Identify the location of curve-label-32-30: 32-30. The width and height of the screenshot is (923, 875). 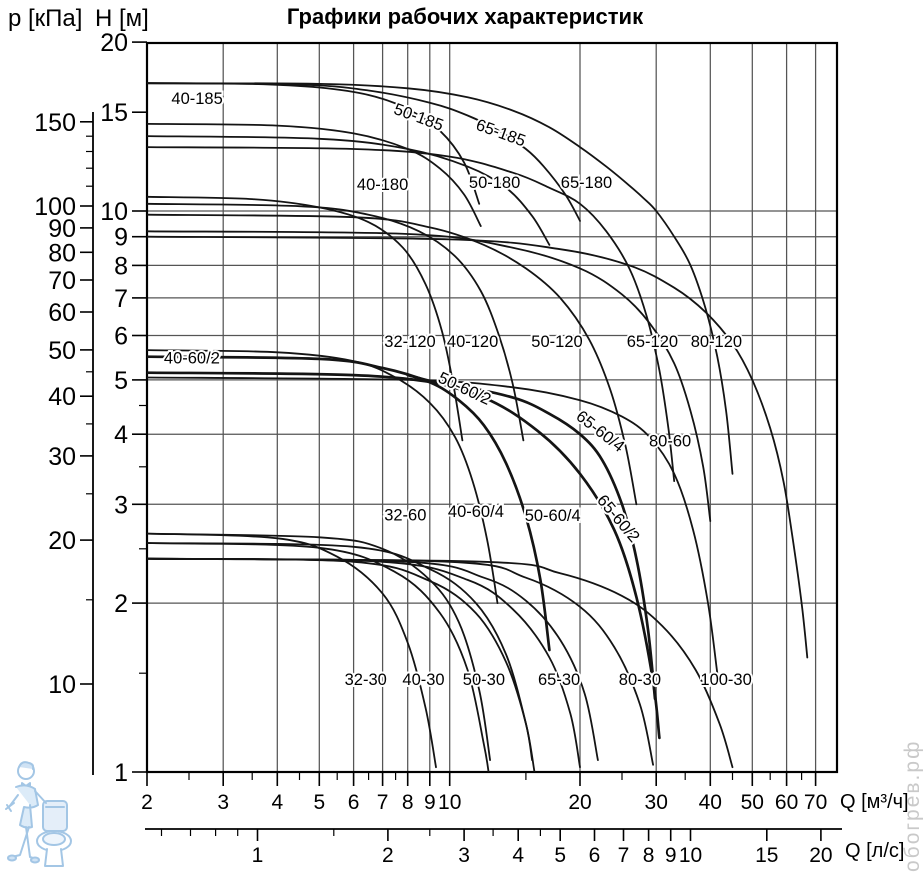
(366, 680).